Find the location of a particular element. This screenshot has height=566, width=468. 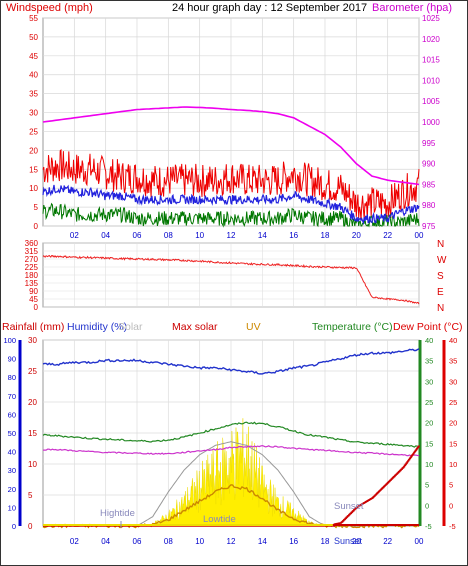

wind-x-tick-label: 18 is located at coordinates (325, 235).